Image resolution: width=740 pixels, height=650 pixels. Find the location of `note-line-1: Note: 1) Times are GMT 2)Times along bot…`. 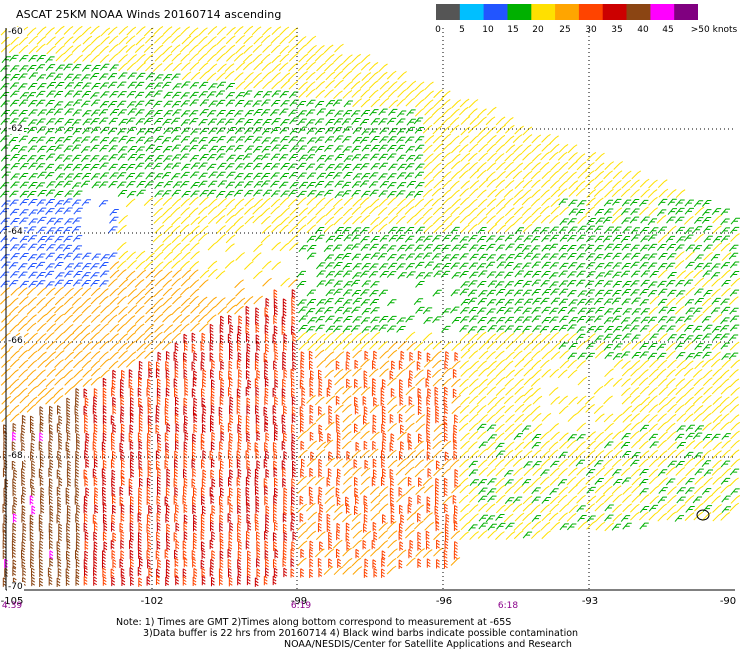

note-line-1: Note: 1) Times are GMT 2)Times along bot… is located at coordinates (314, 622).